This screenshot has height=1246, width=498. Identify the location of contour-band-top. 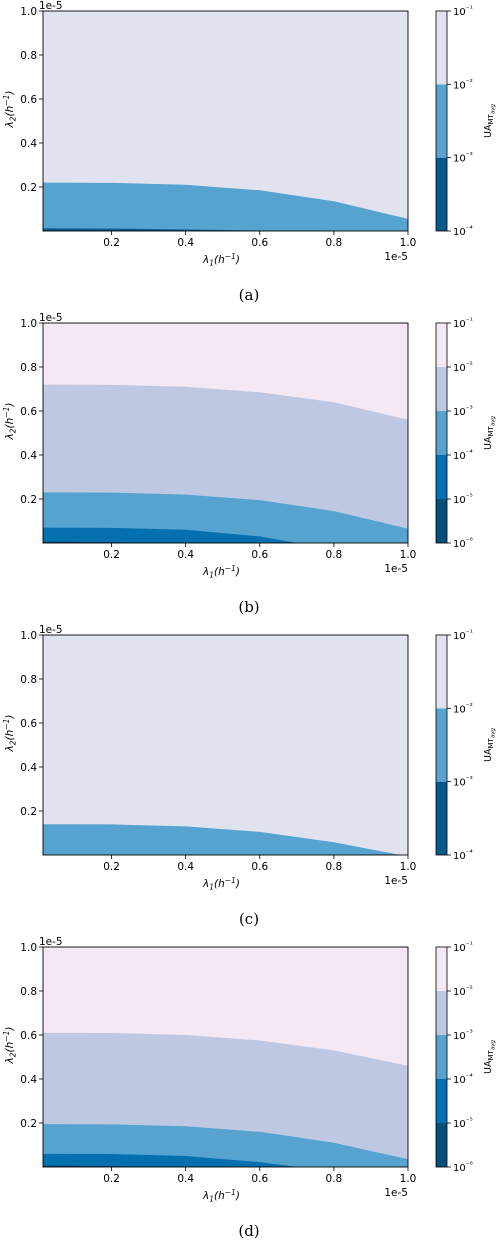
(225, 745).